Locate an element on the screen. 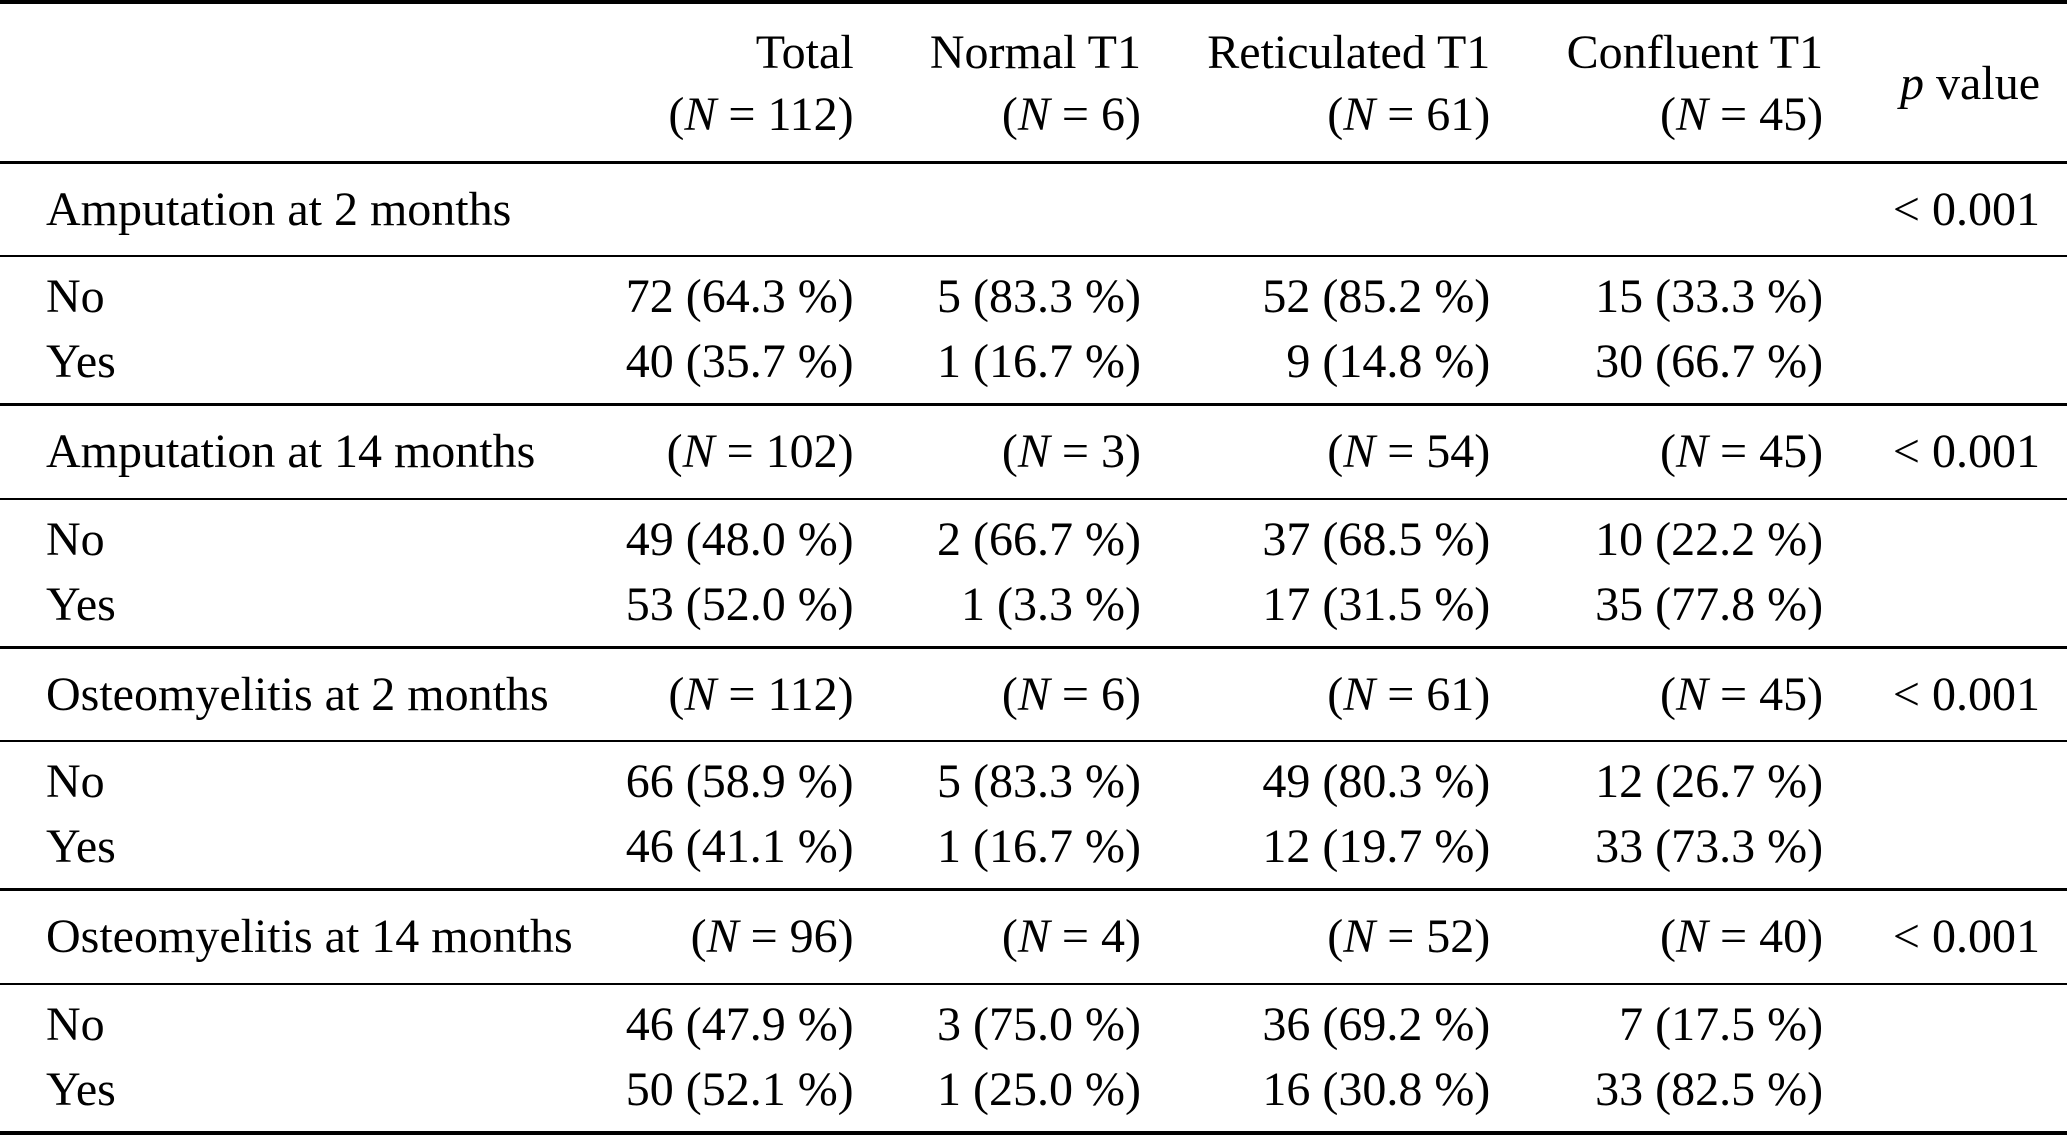 The image size is (2067, 1135). value-cell: 46 (47.9 %) is located at coordinates (739, 1024).